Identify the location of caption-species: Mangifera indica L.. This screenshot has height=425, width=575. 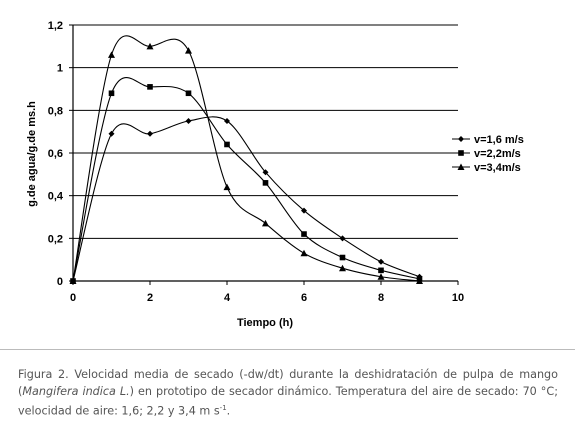
(76, 391).